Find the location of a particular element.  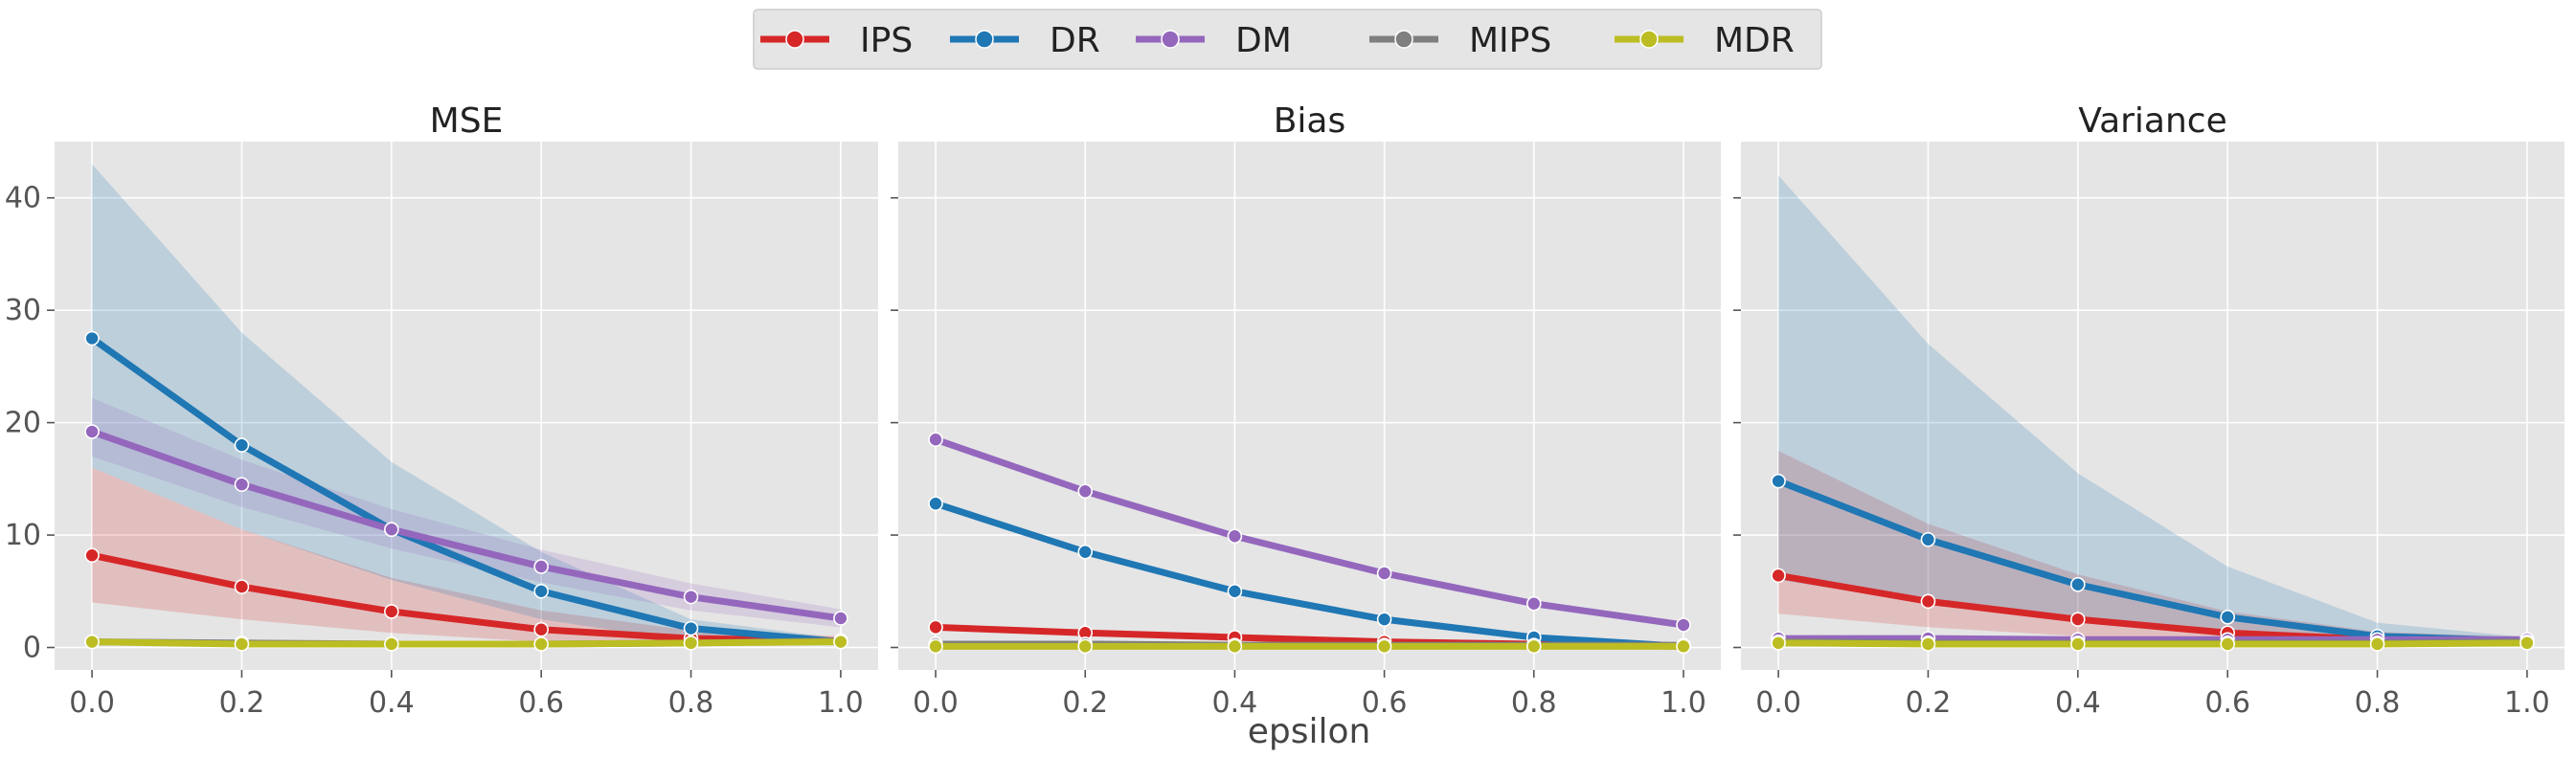

legend-label-dm: DM is located at coordinates (1263, 40).